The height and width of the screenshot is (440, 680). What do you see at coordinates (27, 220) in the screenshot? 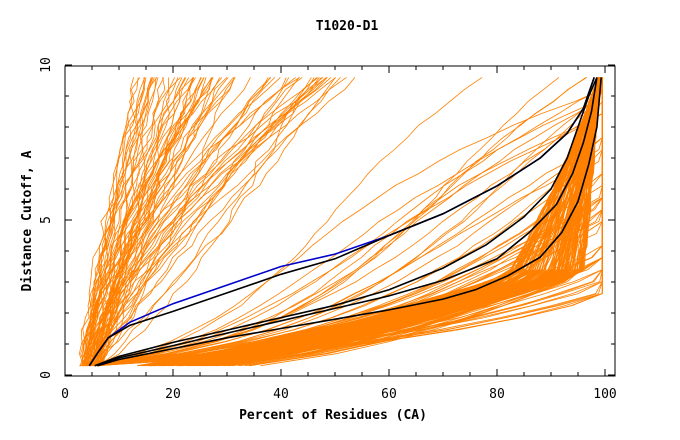
I see `y-axis-label: Distance Cutoff, A` at bounding box center [27, 220].